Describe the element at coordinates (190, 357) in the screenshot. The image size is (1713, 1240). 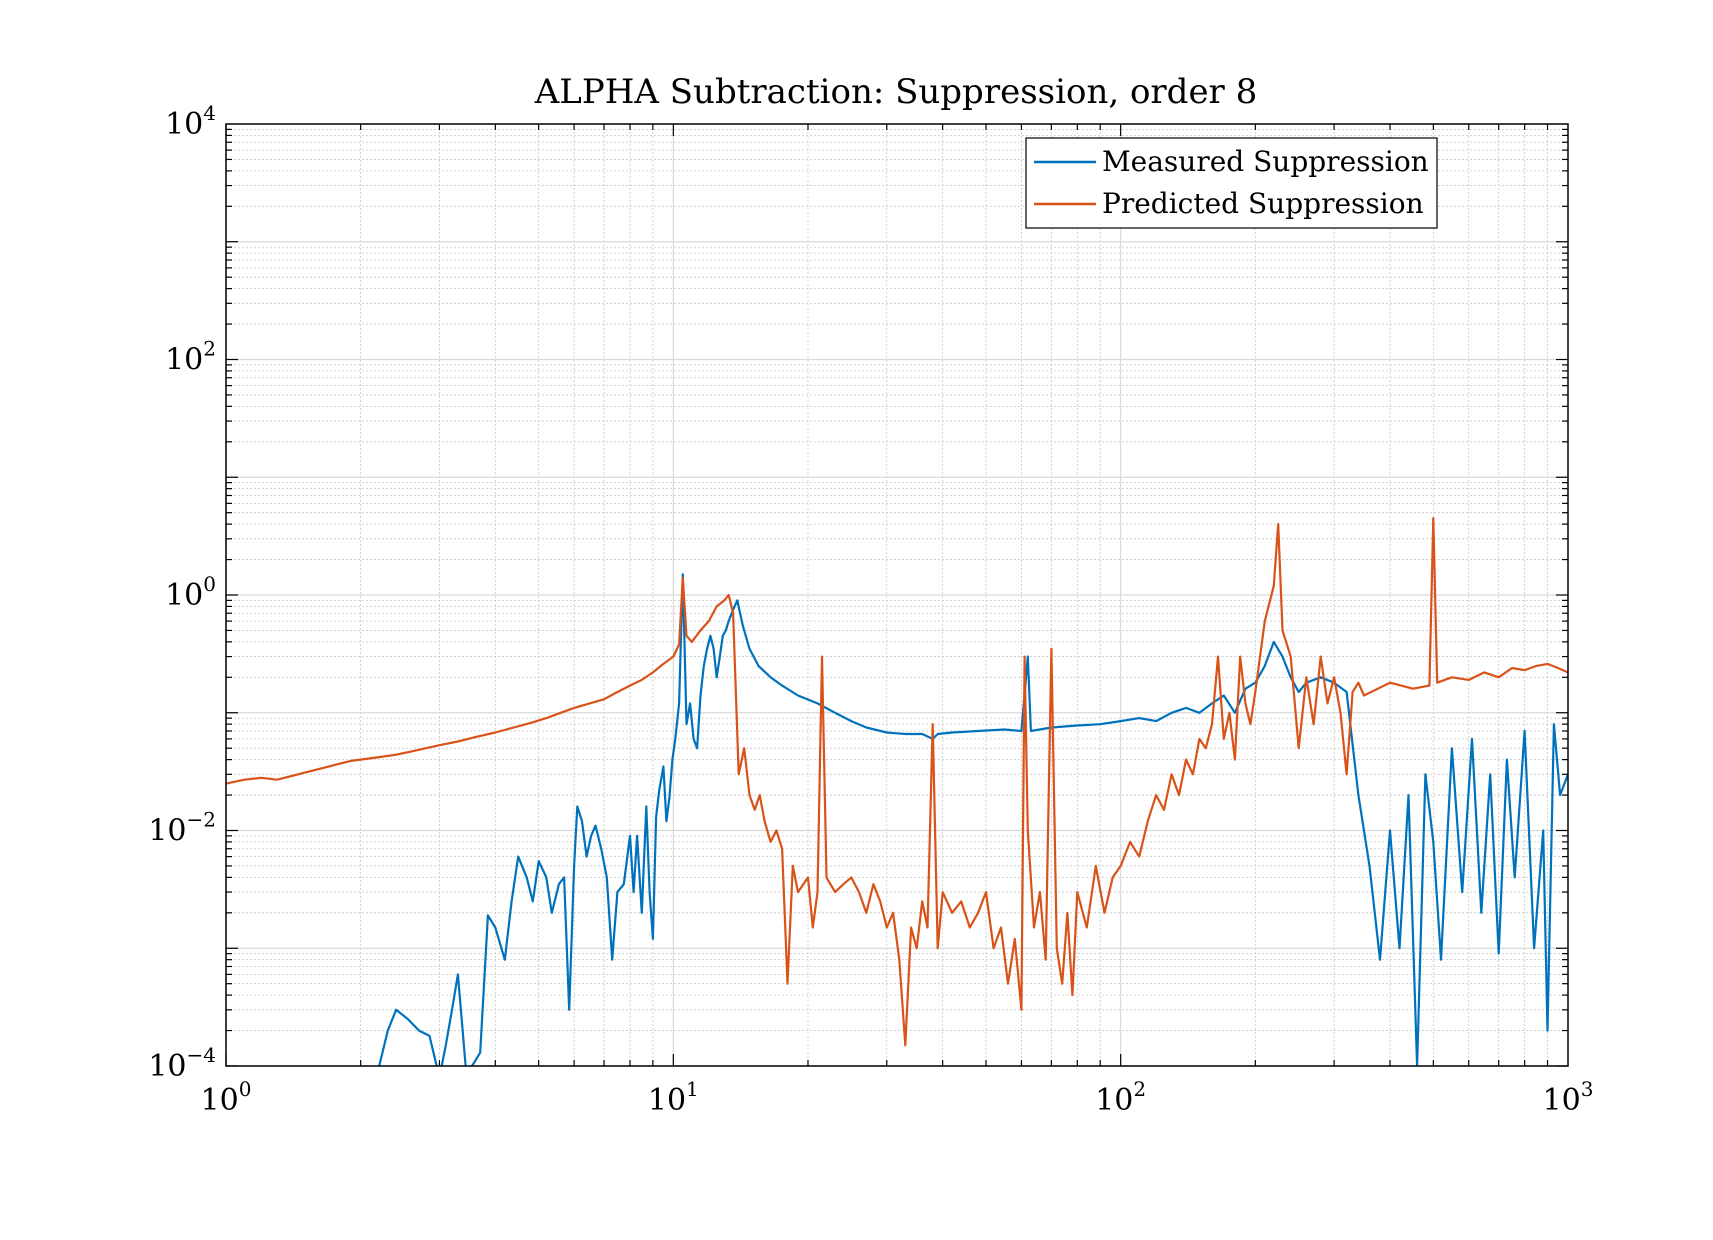
I see `y-tick-label: 10²` at that location.